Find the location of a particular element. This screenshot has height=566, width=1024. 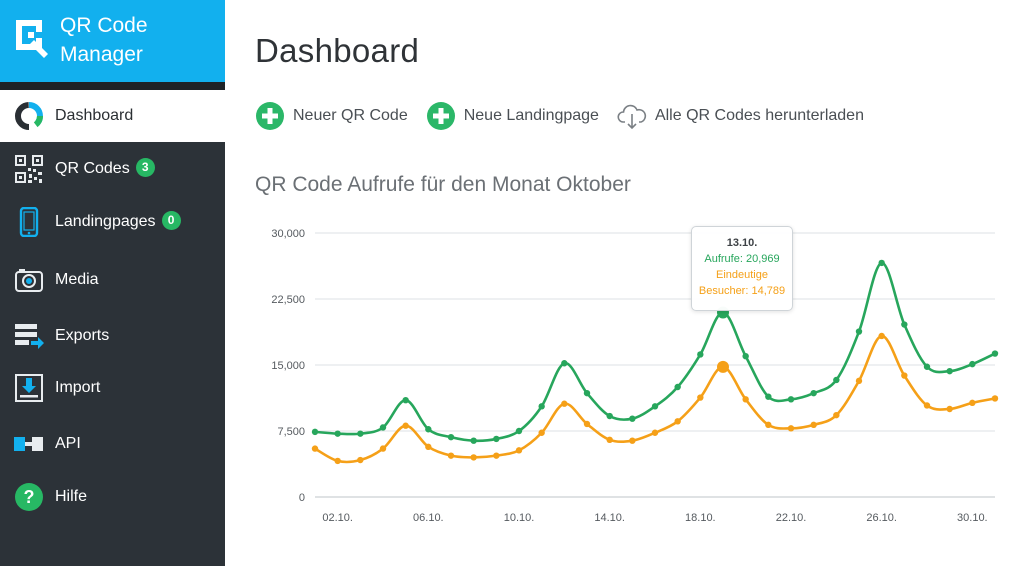

x-tick-label: 22.10. is located at coordinates (791, 518).